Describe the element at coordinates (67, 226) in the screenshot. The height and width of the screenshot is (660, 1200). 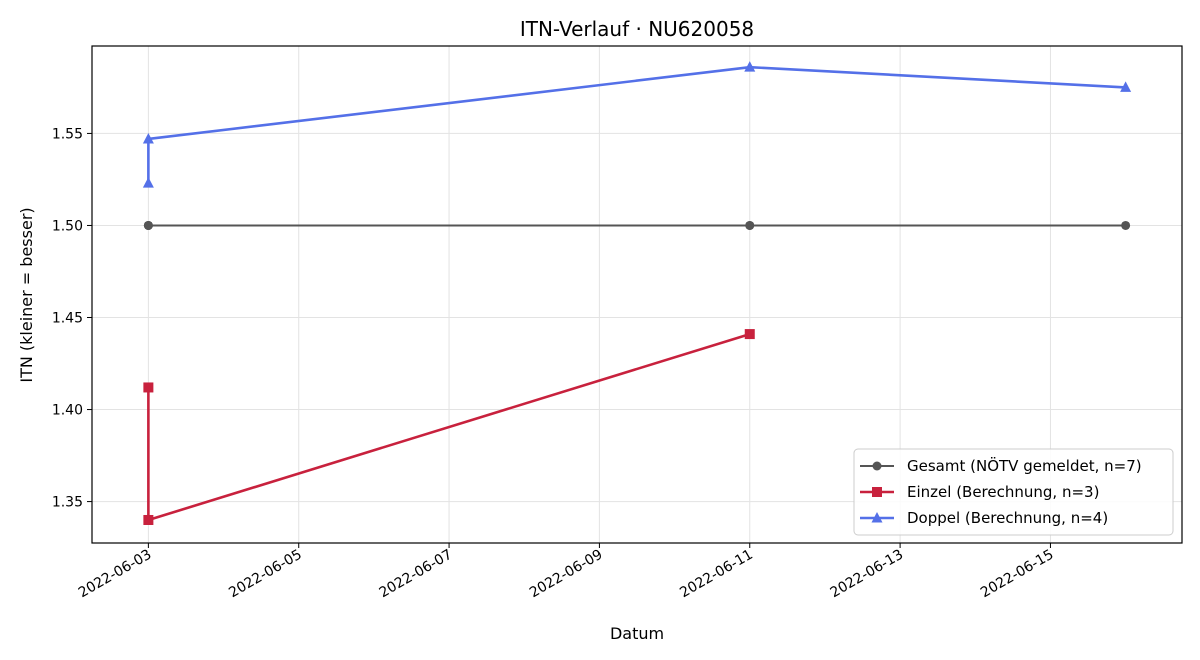
I see `y-tick-label: 1.50` at that location.